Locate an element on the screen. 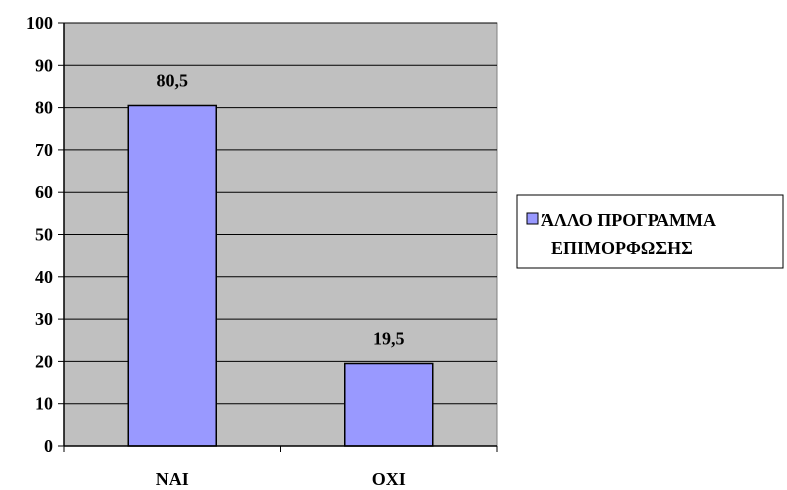 The height and width of the screenshot is (490, 787). data-label: 80,5 is located at coordinates (173, 80).